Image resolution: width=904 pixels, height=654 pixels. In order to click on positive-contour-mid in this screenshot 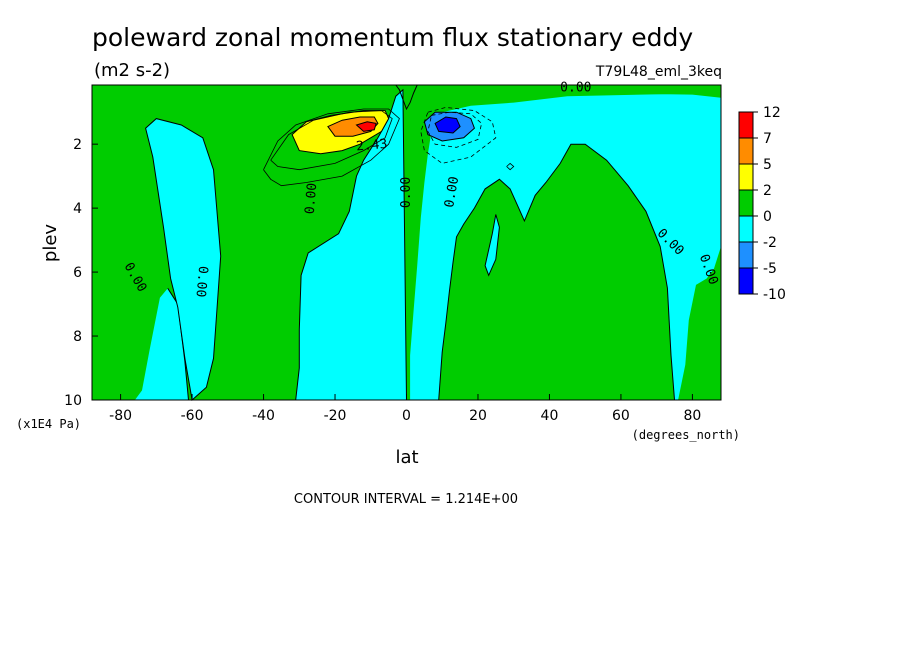, I will do `click(331, 140)`.